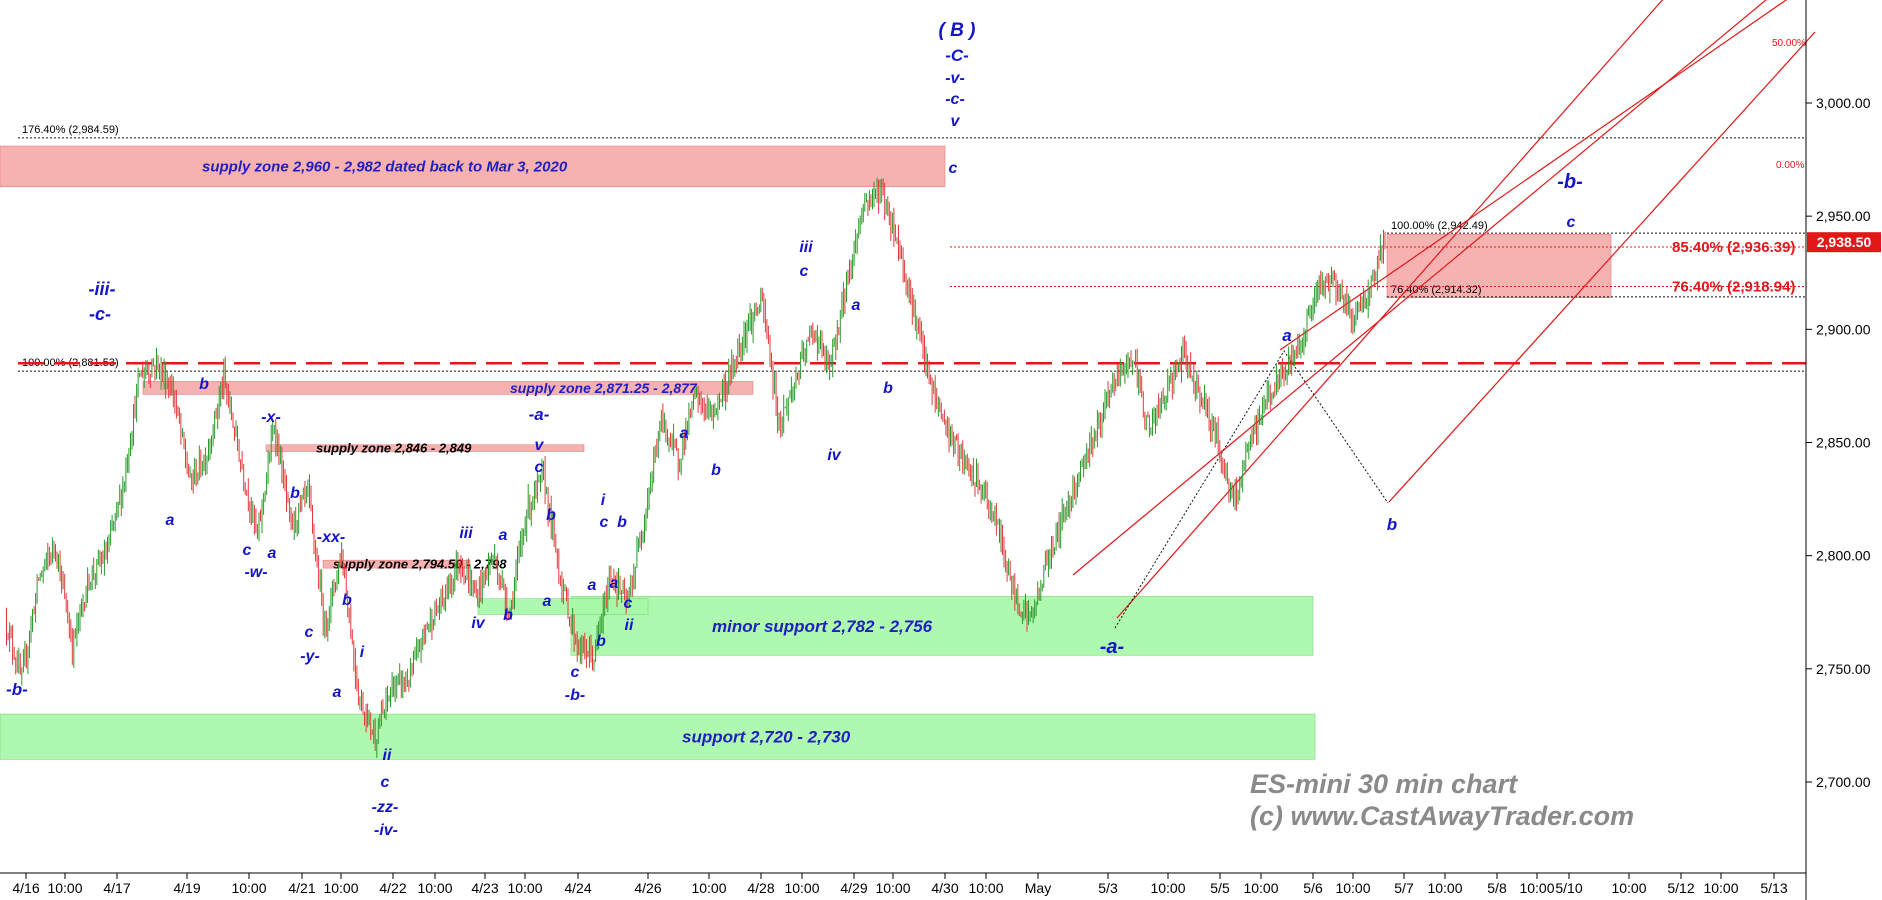  What do you see at coordinates (760, 888) in the screenshot?
I see `x-tick-label: 4/28` at bounding box center [760, 888].